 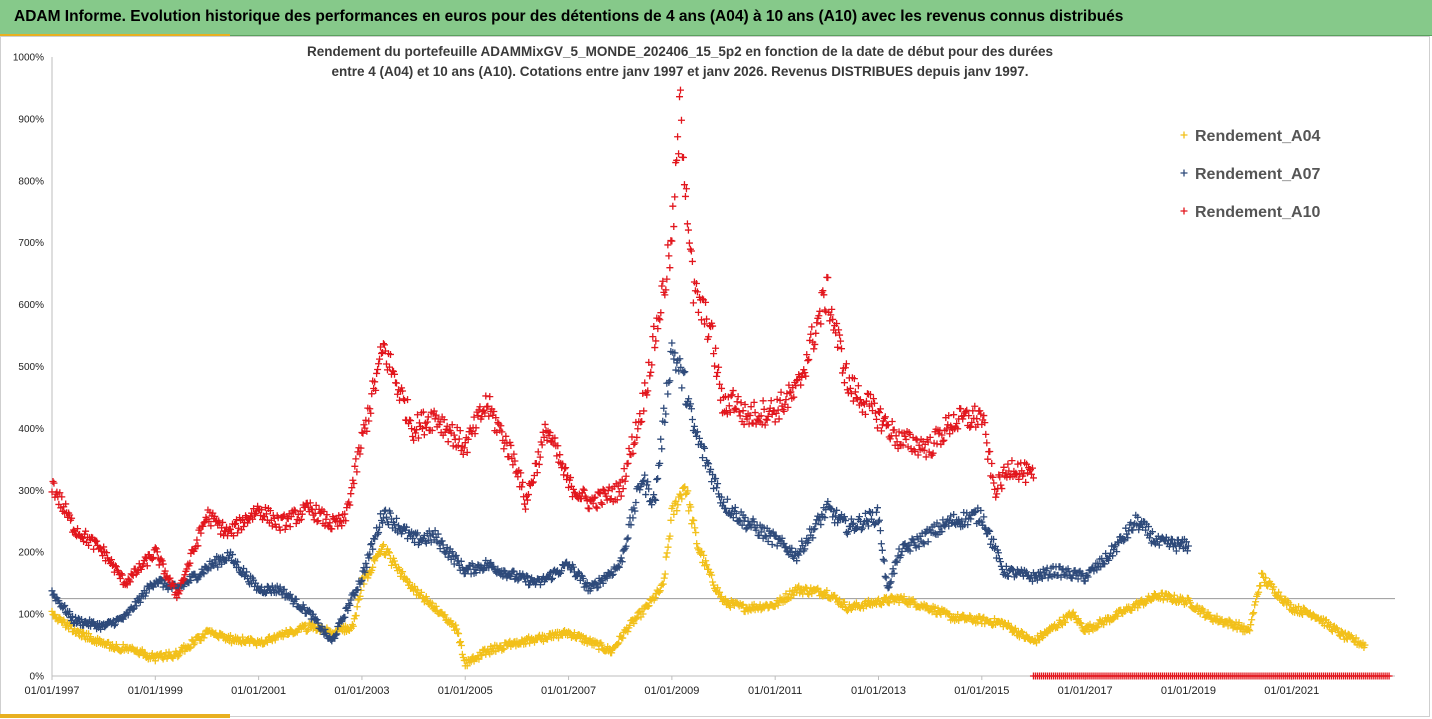 I want to click on x-tick-label: 01/01/2015, so click(x=981, y=691).